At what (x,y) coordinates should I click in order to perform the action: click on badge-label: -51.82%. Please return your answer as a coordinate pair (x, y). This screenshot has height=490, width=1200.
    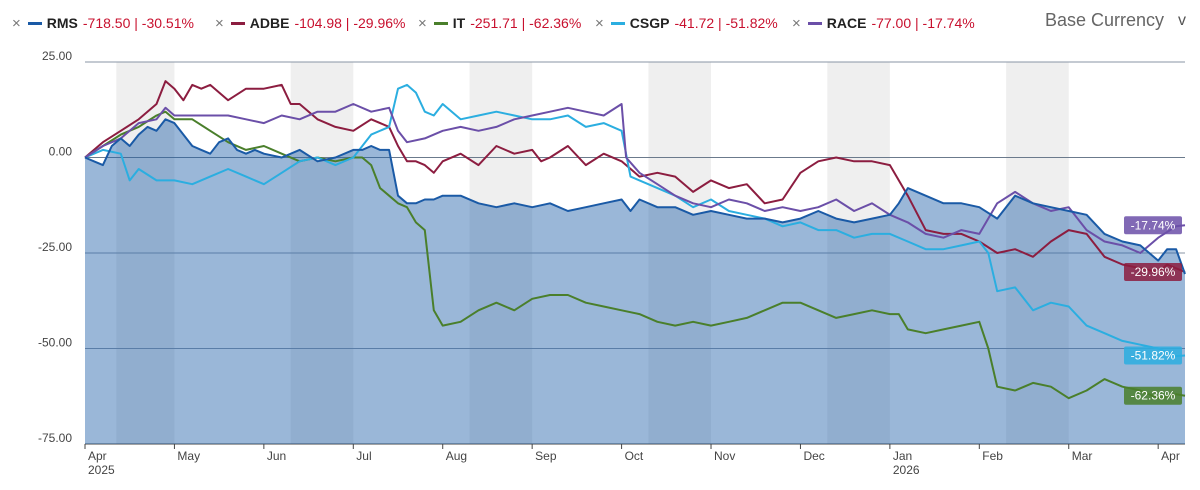
    Looking at the image, I should click on (1153, 355).